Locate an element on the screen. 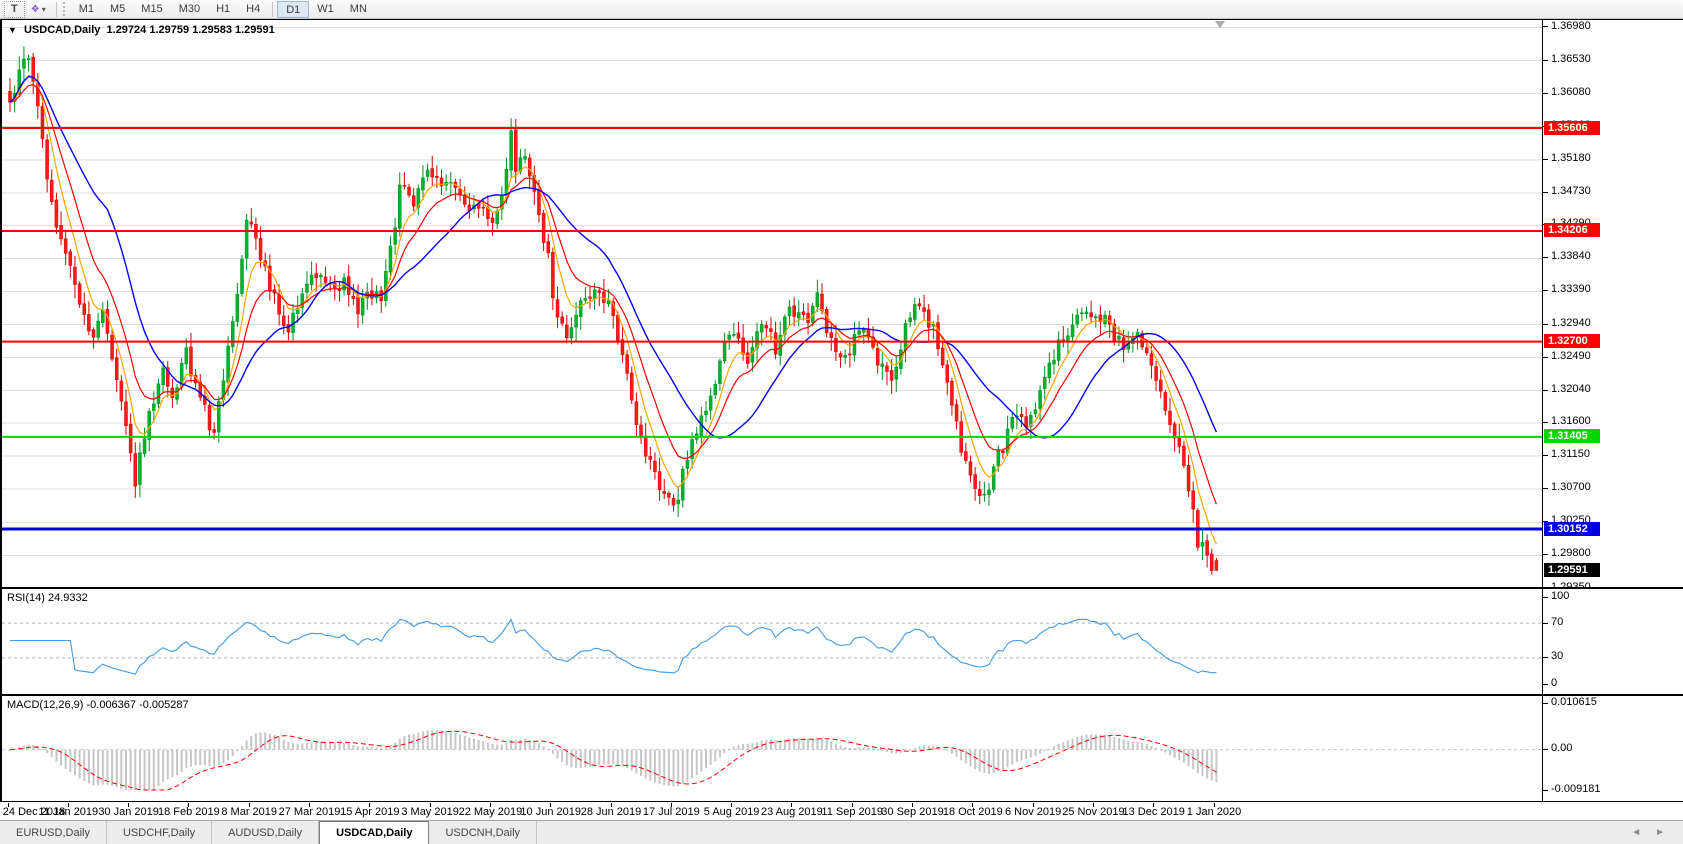 The width and height of the screenshot is (1683, 844). drawing-tools-button: ❖ ▾ is located at coordinates (38, 9).